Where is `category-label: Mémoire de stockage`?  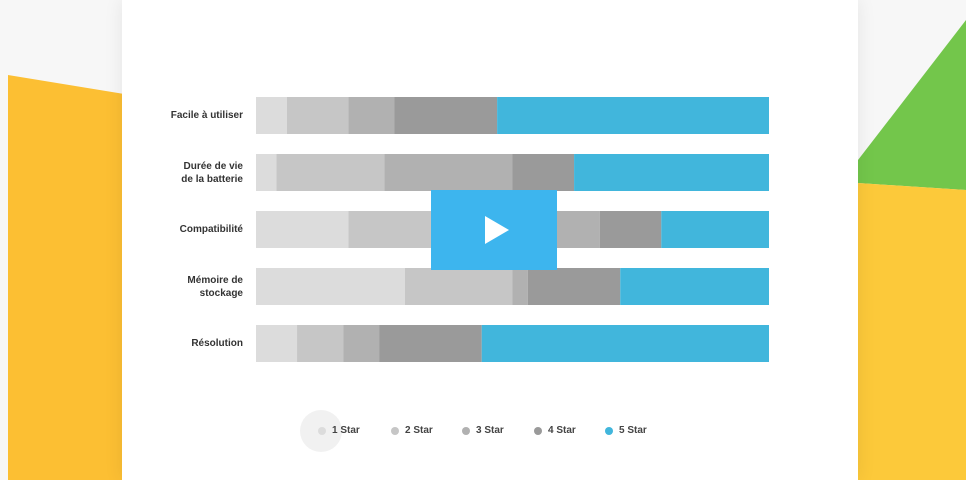 category-label: Mémoire de stockage is located at coordinates (215, 286).